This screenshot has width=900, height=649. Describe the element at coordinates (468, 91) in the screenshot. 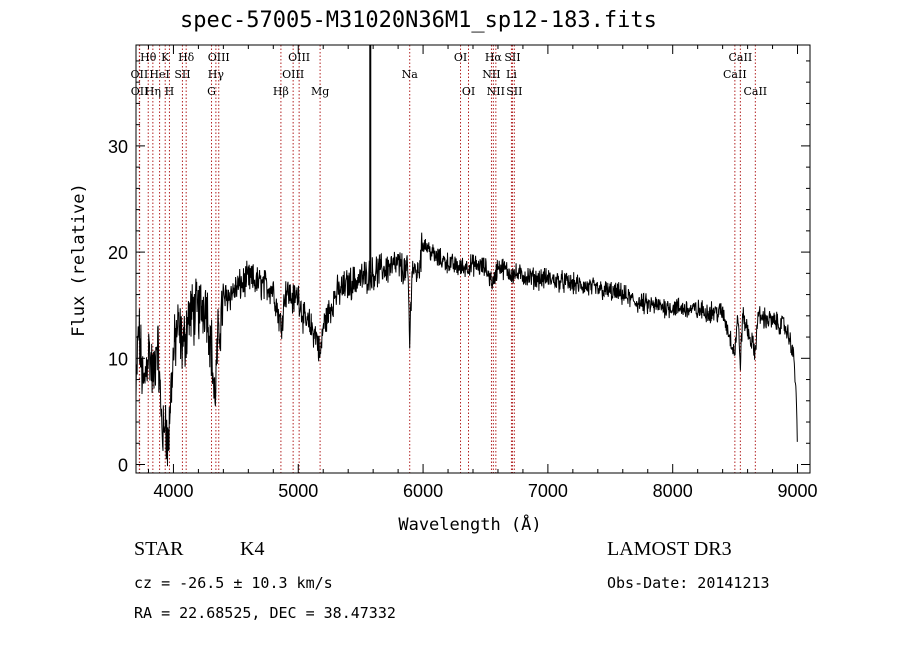

I see `line-label-18: OI` at that location.